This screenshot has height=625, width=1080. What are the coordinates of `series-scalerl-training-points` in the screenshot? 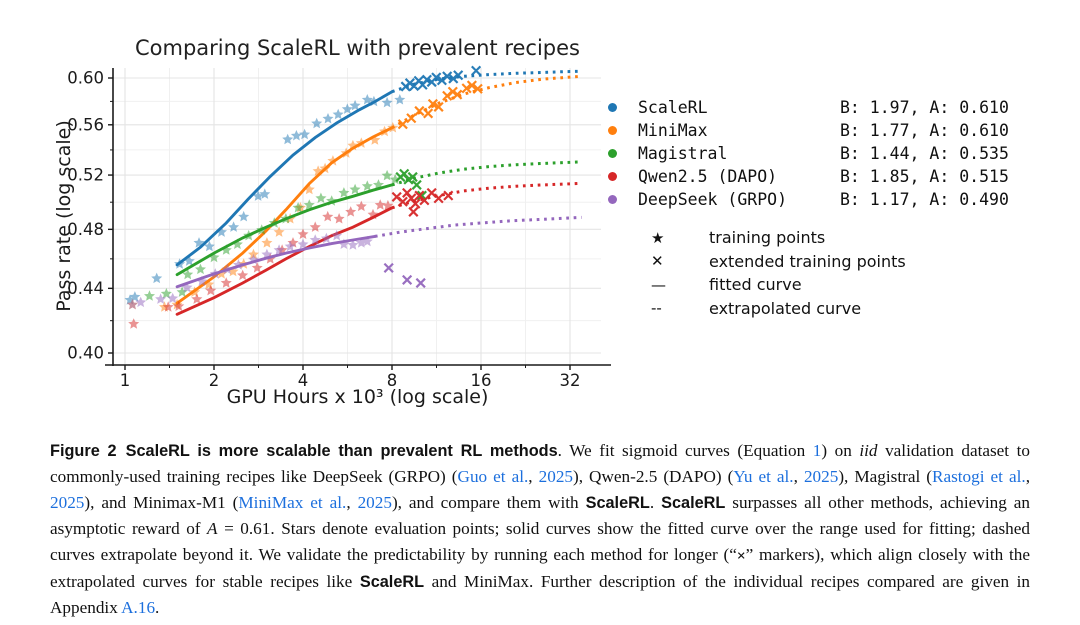 It's located at (265, 199).